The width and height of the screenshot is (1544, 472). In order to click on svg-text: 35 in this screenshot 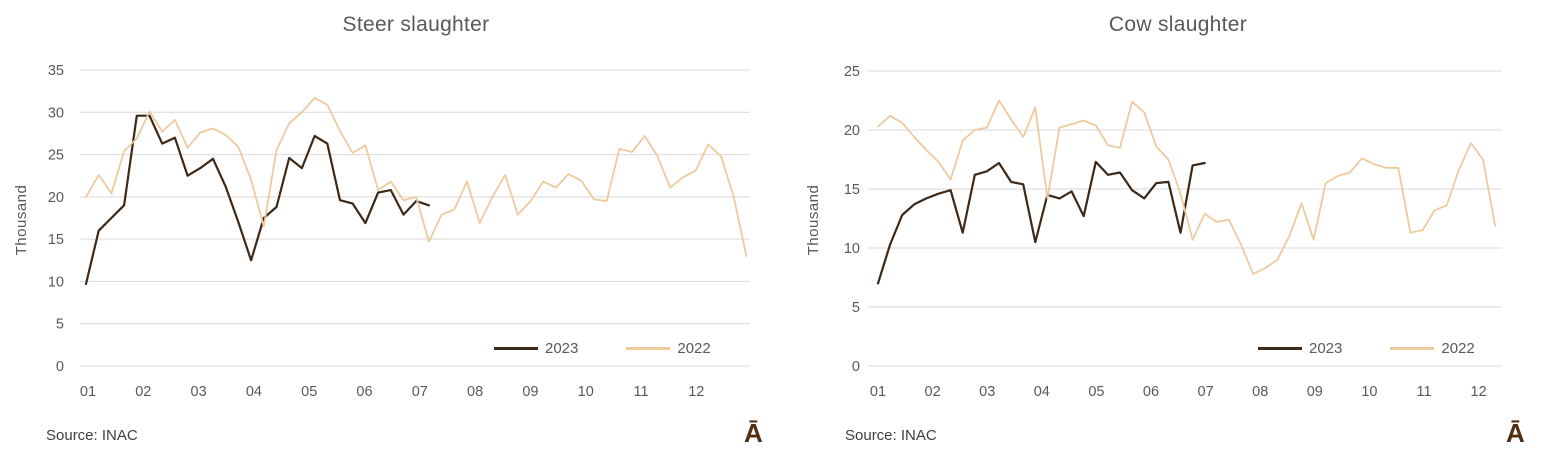, I will do `click(56, 71)`.